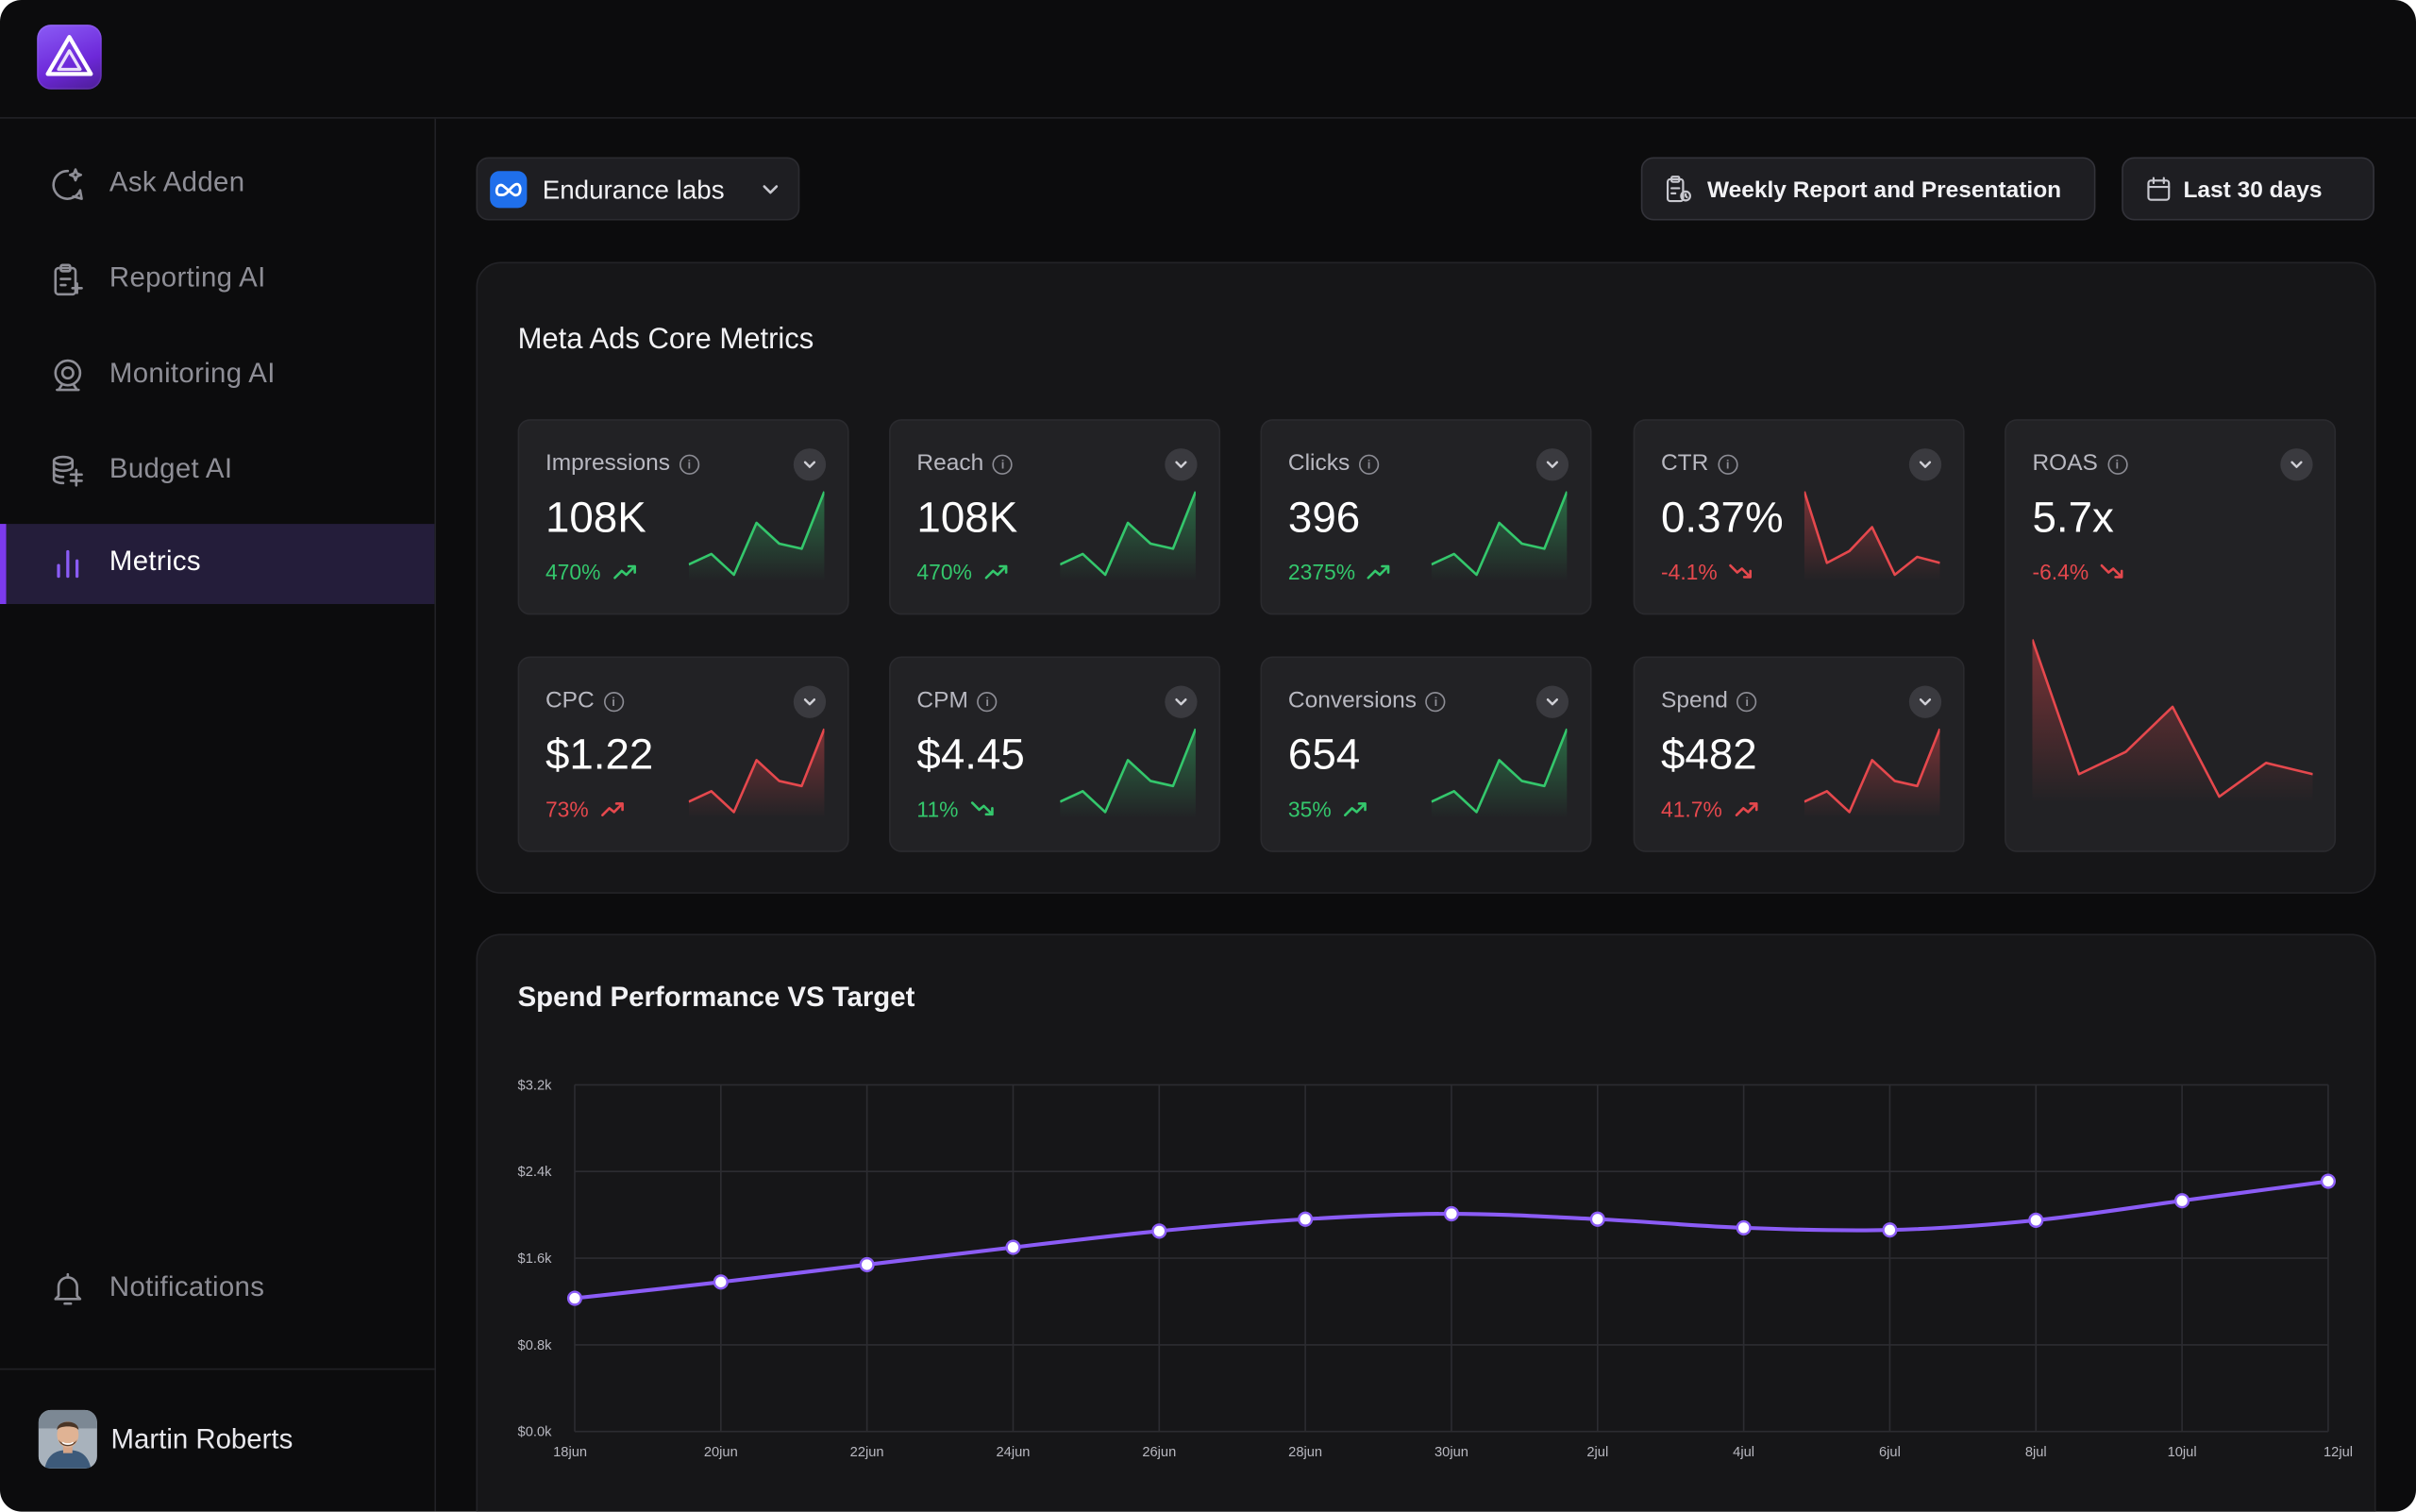  I want to click on metric-card-reach: Reach i 108K 470%, so click(1055, 517).